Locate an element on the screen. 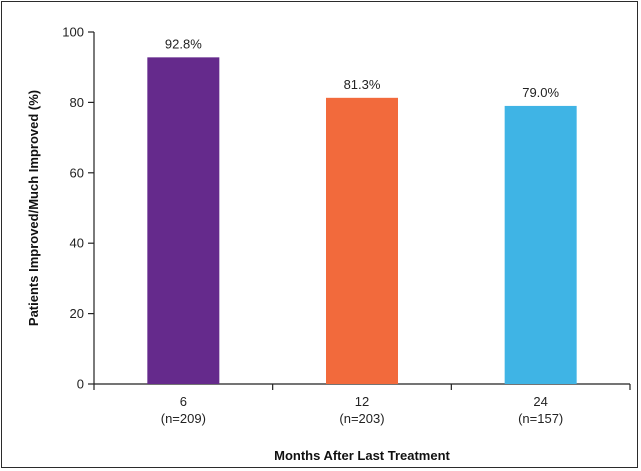 This screenshot has width=641, height=471. y-tick-label: 100 is located at coordinates (73, 32).